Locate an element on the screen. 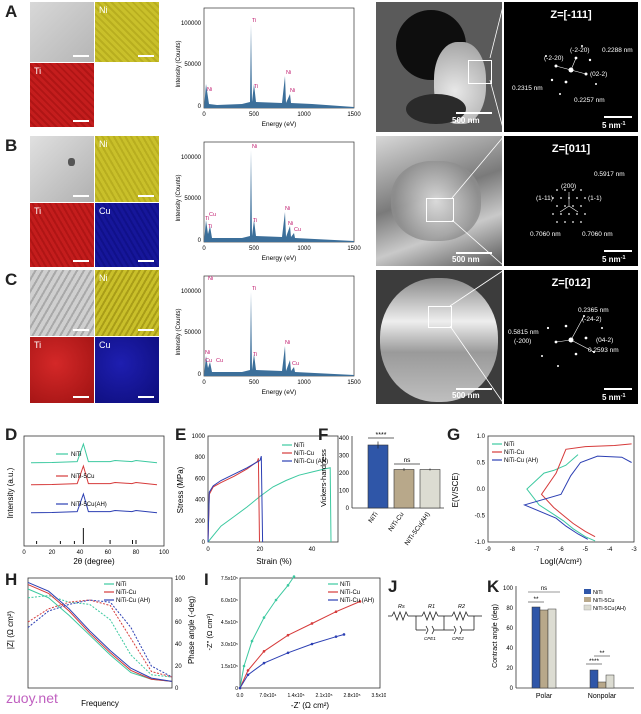 This screenshot has height=714, width=641. legend-entry: NiTi-5Cu is located at coordinates (82, 477).